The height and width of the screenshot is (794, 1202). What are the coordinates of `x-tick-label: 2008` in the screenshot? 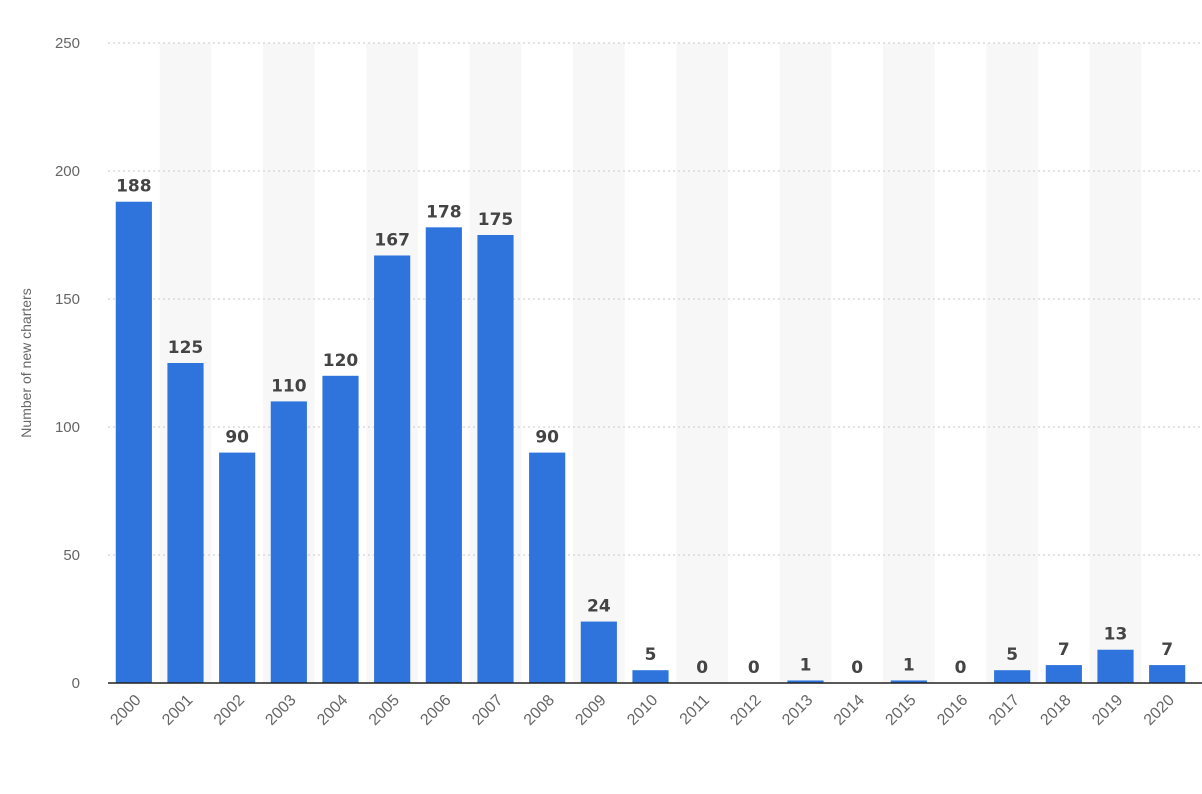 It's located at (539, 710).